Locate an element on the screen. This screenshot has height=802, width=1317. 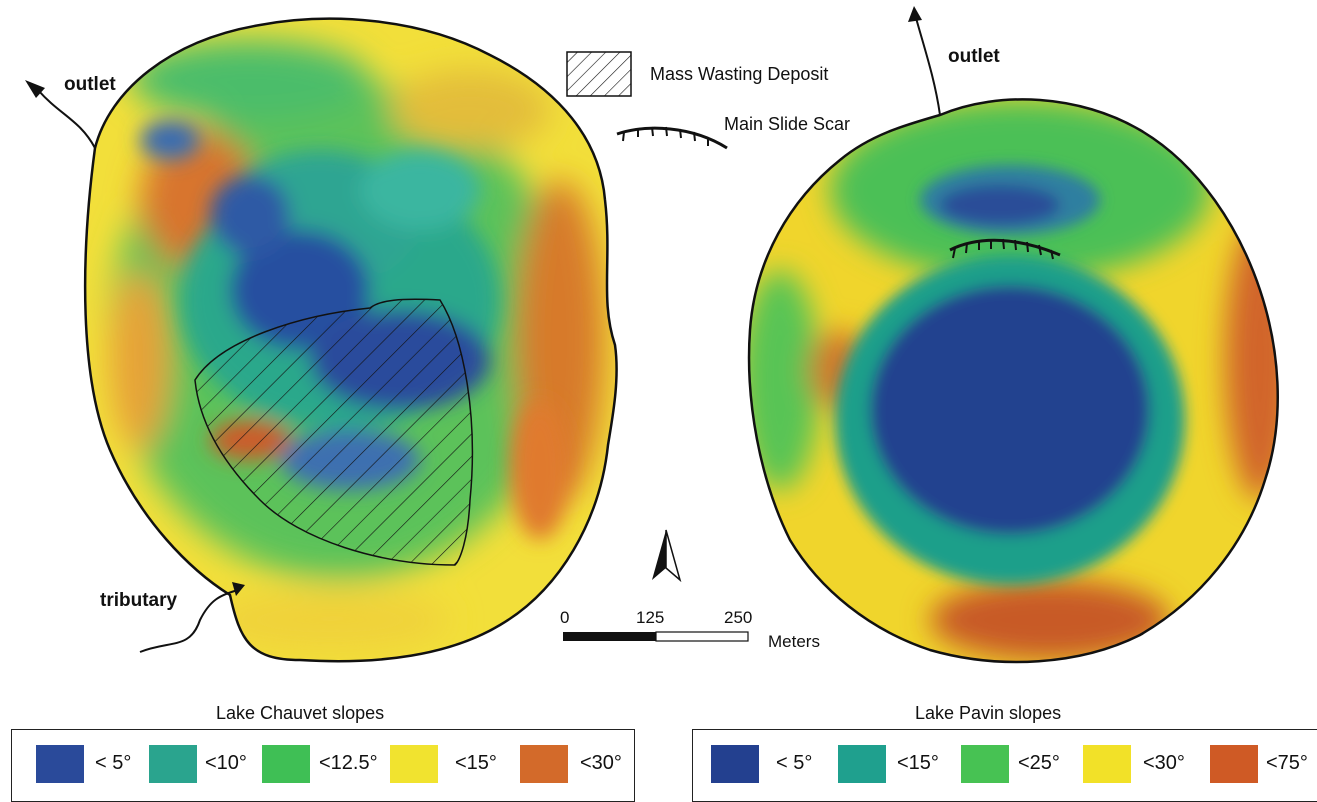
outlet-arrow-left is located at coordinates (66, 119).